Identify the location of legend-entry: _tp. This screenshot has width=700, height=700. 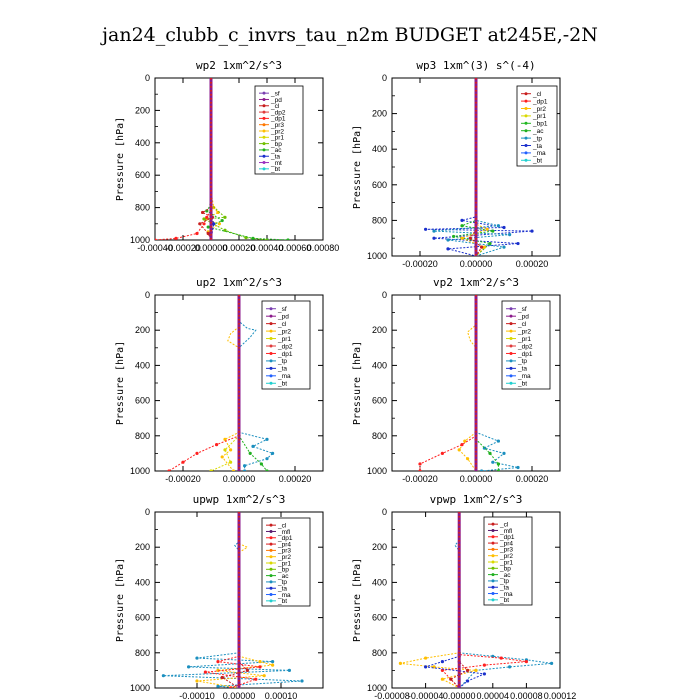
(522, 361).